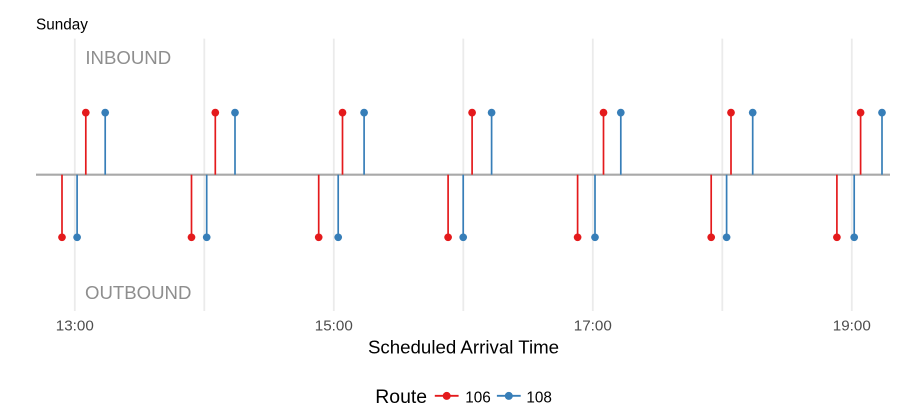 This screenshot has width=900, height=414. Describe the element at coordinates (128, 57) in the screenshot. I see `svg-text: INBOUND` at that location.